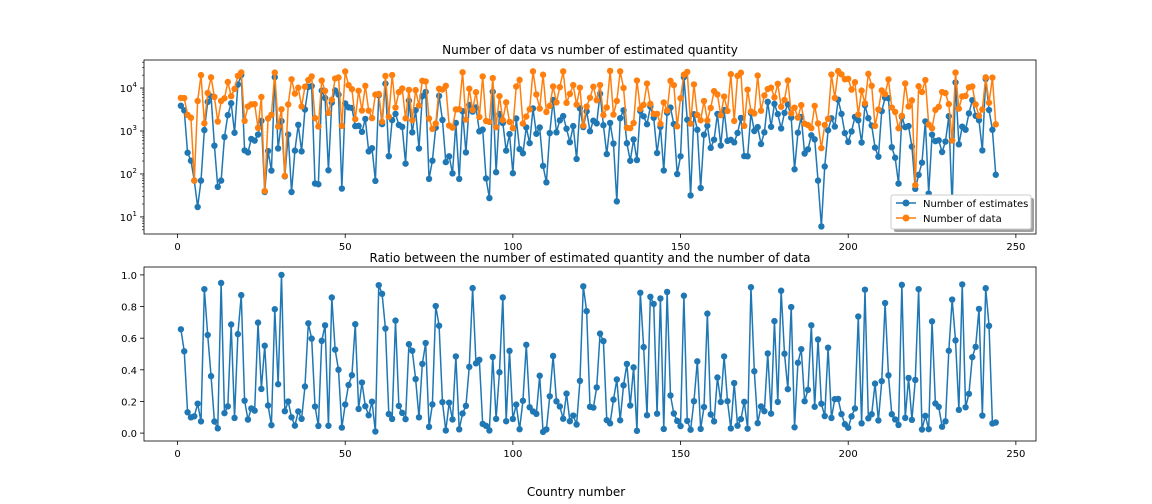 The width and height of the screenshot is (1152, 504). Describe the element at coordinates (128, 174) in the screenshot. I see `top-ytick-label: 102` at that location.